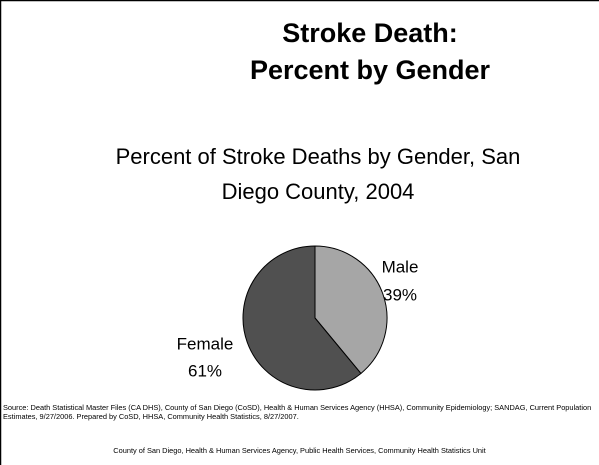  What do you see at coordinates (205, 370) in the screenshot?
I see `slice-value-label: 61%` at bounding box center [205, 370].